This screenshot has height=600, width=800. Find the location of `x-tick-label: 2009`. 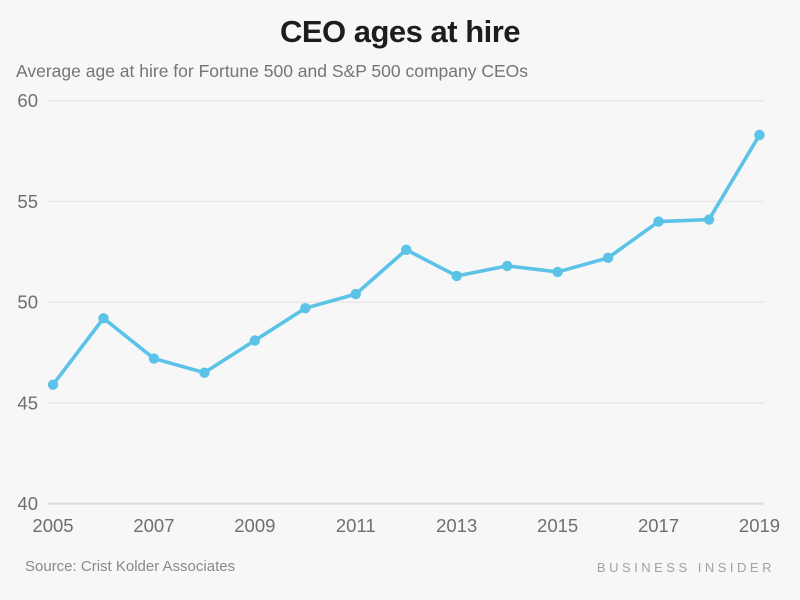

x-tick-label: 2009 is located at coordinates (254, 525).